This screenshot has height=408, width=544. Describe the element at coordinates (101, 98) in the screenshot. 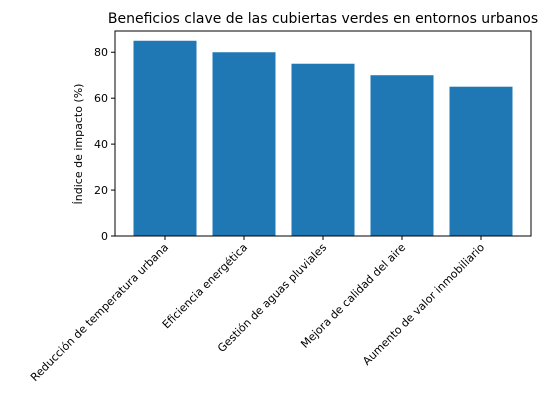

I see `y-tick-label: 60` at that location.